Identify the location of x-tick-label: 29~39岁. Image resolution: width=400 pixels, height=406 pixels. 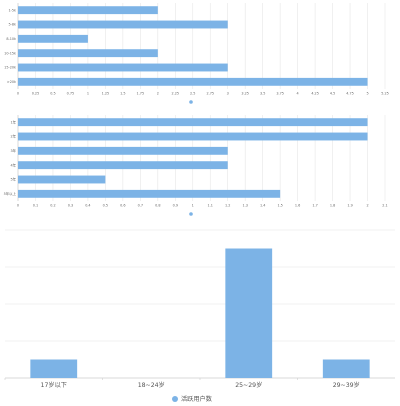
(346, 385).